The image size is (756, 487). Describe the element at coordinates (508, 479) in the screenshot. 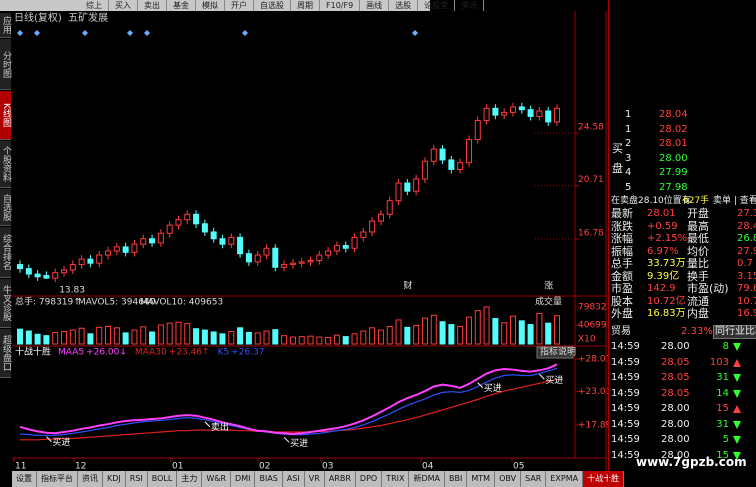

I see `indicator-tab: OBV` at that location.